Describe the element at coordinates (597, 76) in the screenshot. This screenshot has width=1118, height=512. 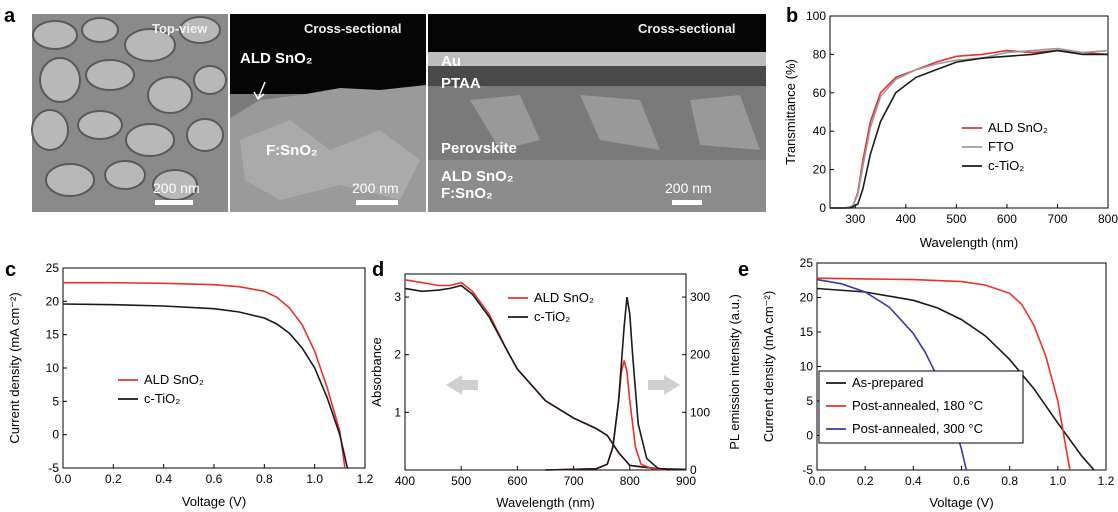
I see `ptaa-layer` at that location.